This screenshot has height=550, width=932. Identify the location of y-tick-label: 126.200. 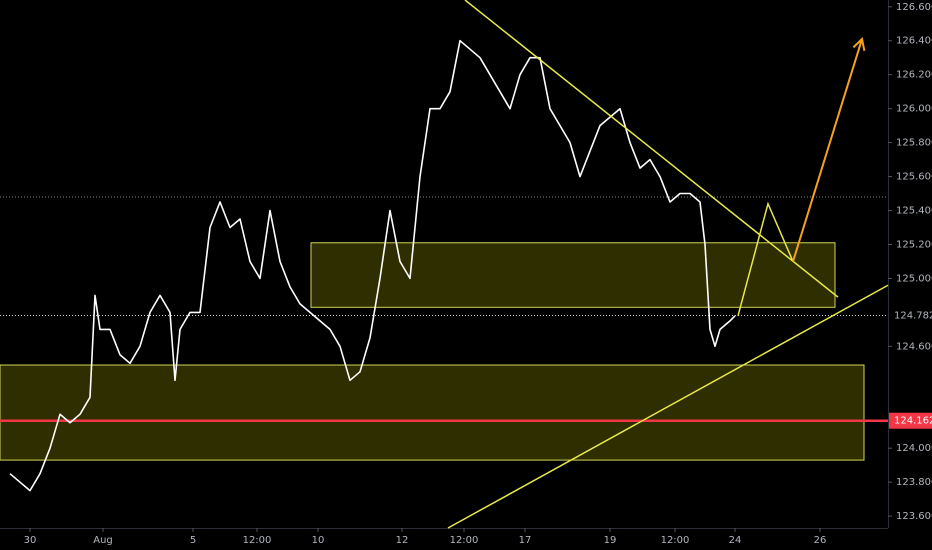
(914, 75).